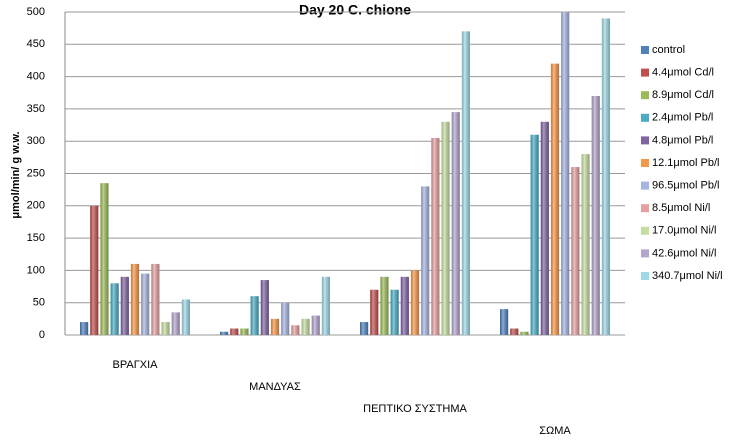 This screenshot has width=741, height=441. I want to click on x-tick-label: ΜΑΝΔΥΑΣ, so click(275, 387).